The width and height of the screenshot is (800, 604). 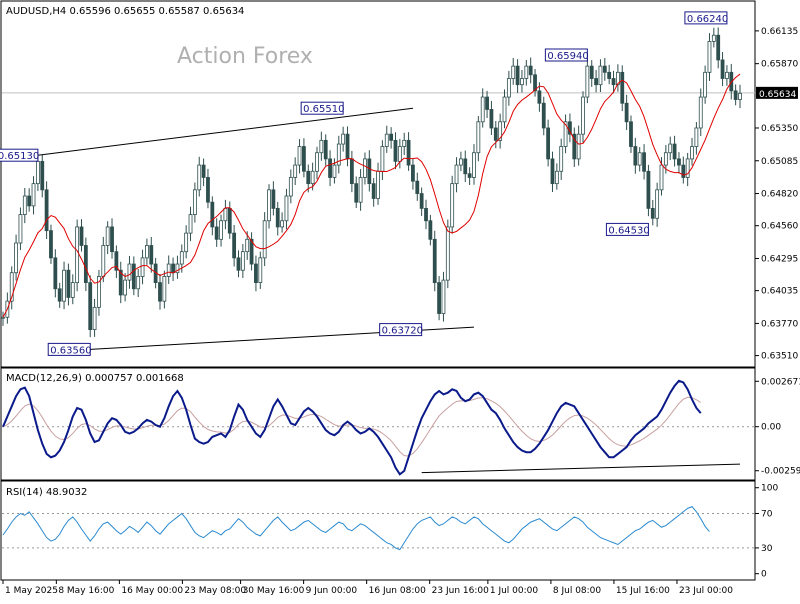 I want to click on macd-y-tick-label: 0.002671, so click(x=780, y=382).